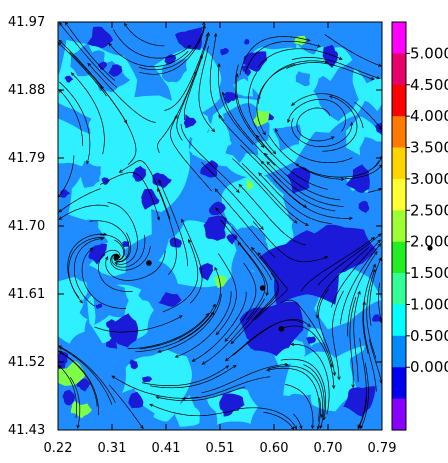 The width and height of the screenshot is (448, 463). Describe the element at coordinates (220, 448) in the screenshot. I see `x-tick-label: 0.51` at that location.